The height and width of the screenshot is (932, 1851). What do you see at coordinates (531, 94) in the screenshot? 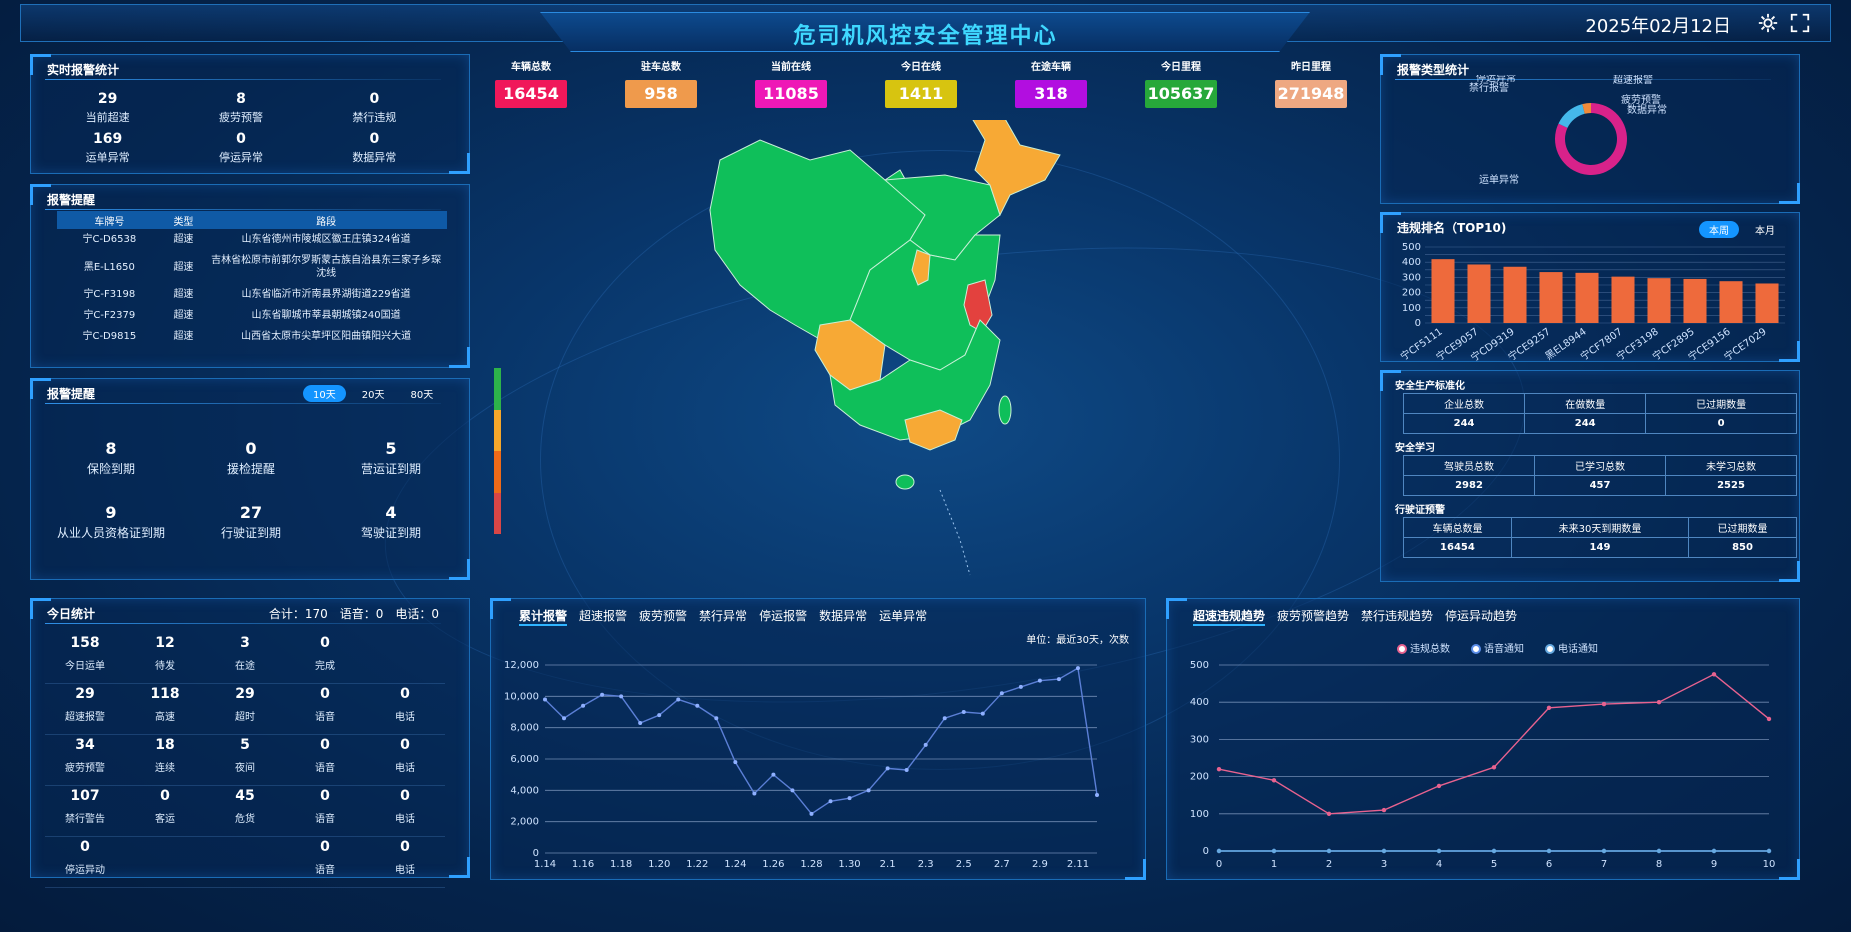
I see `kpi-value: 16454` at bounding box center [531, 94].